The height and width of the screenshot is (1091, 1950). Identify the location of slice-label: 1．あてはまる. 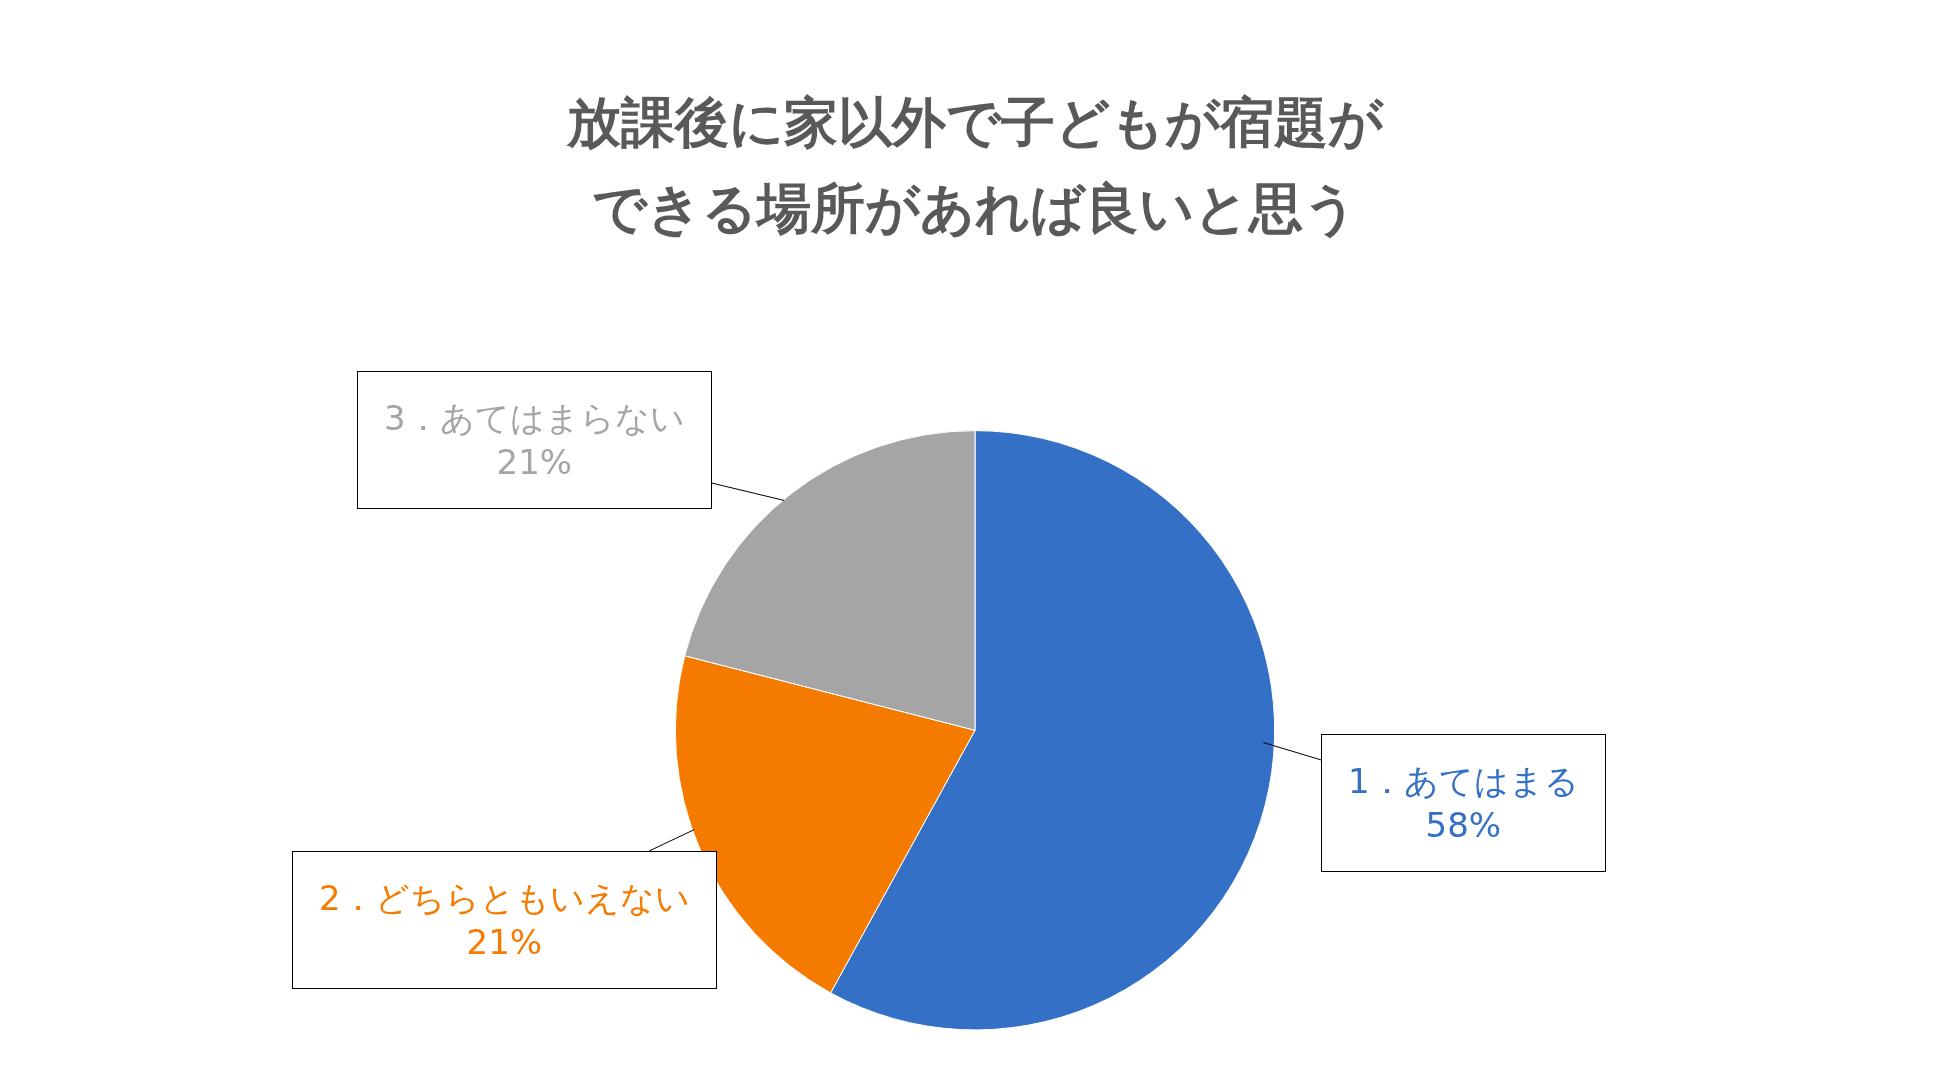
(1463, 781).